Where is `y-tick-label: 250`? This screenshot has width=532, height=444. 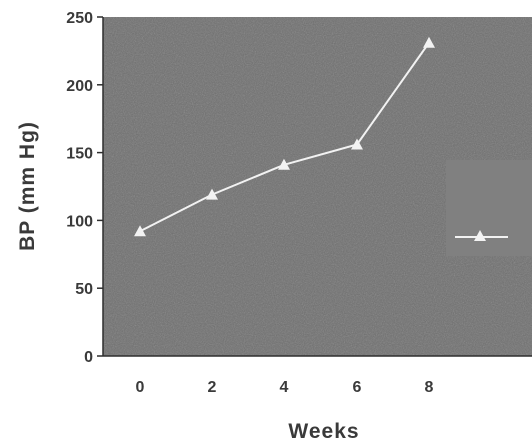 y-tick-label: 250 is located at coordinates (79, 18).